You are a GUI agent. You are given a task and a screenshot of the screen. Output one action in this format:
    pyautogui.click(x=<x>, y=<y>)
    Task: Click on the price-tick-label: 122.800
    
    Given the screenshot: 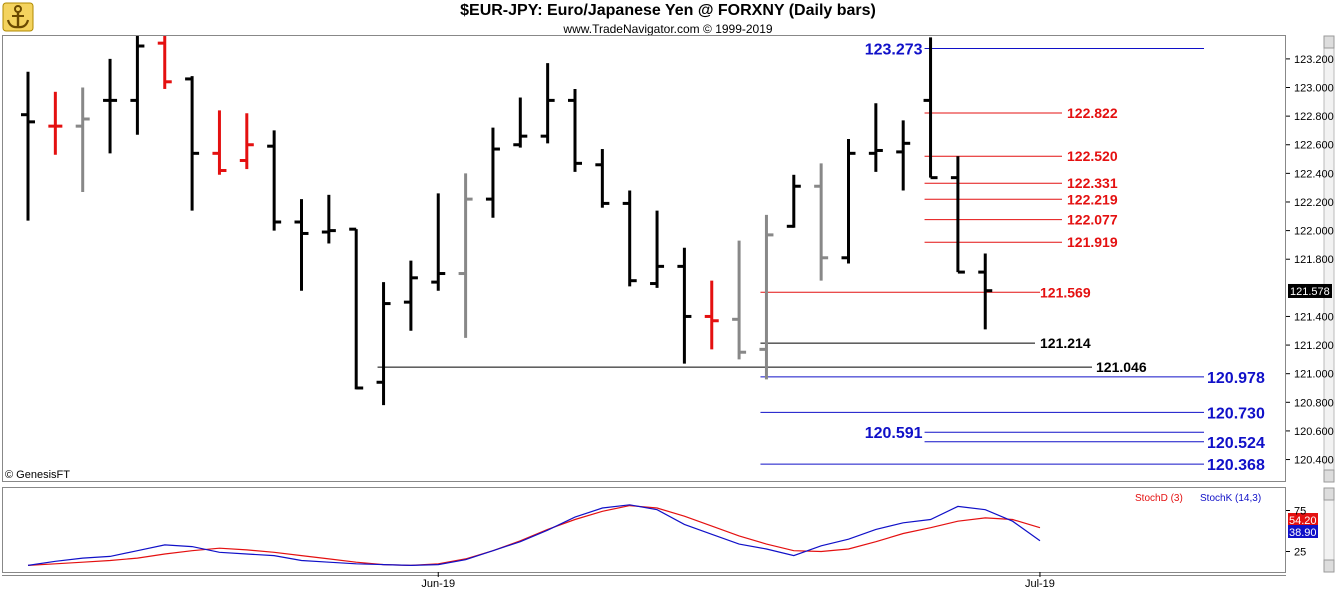 What is the action you would take?
    pyautogui.click(x=1314, y=117)
    